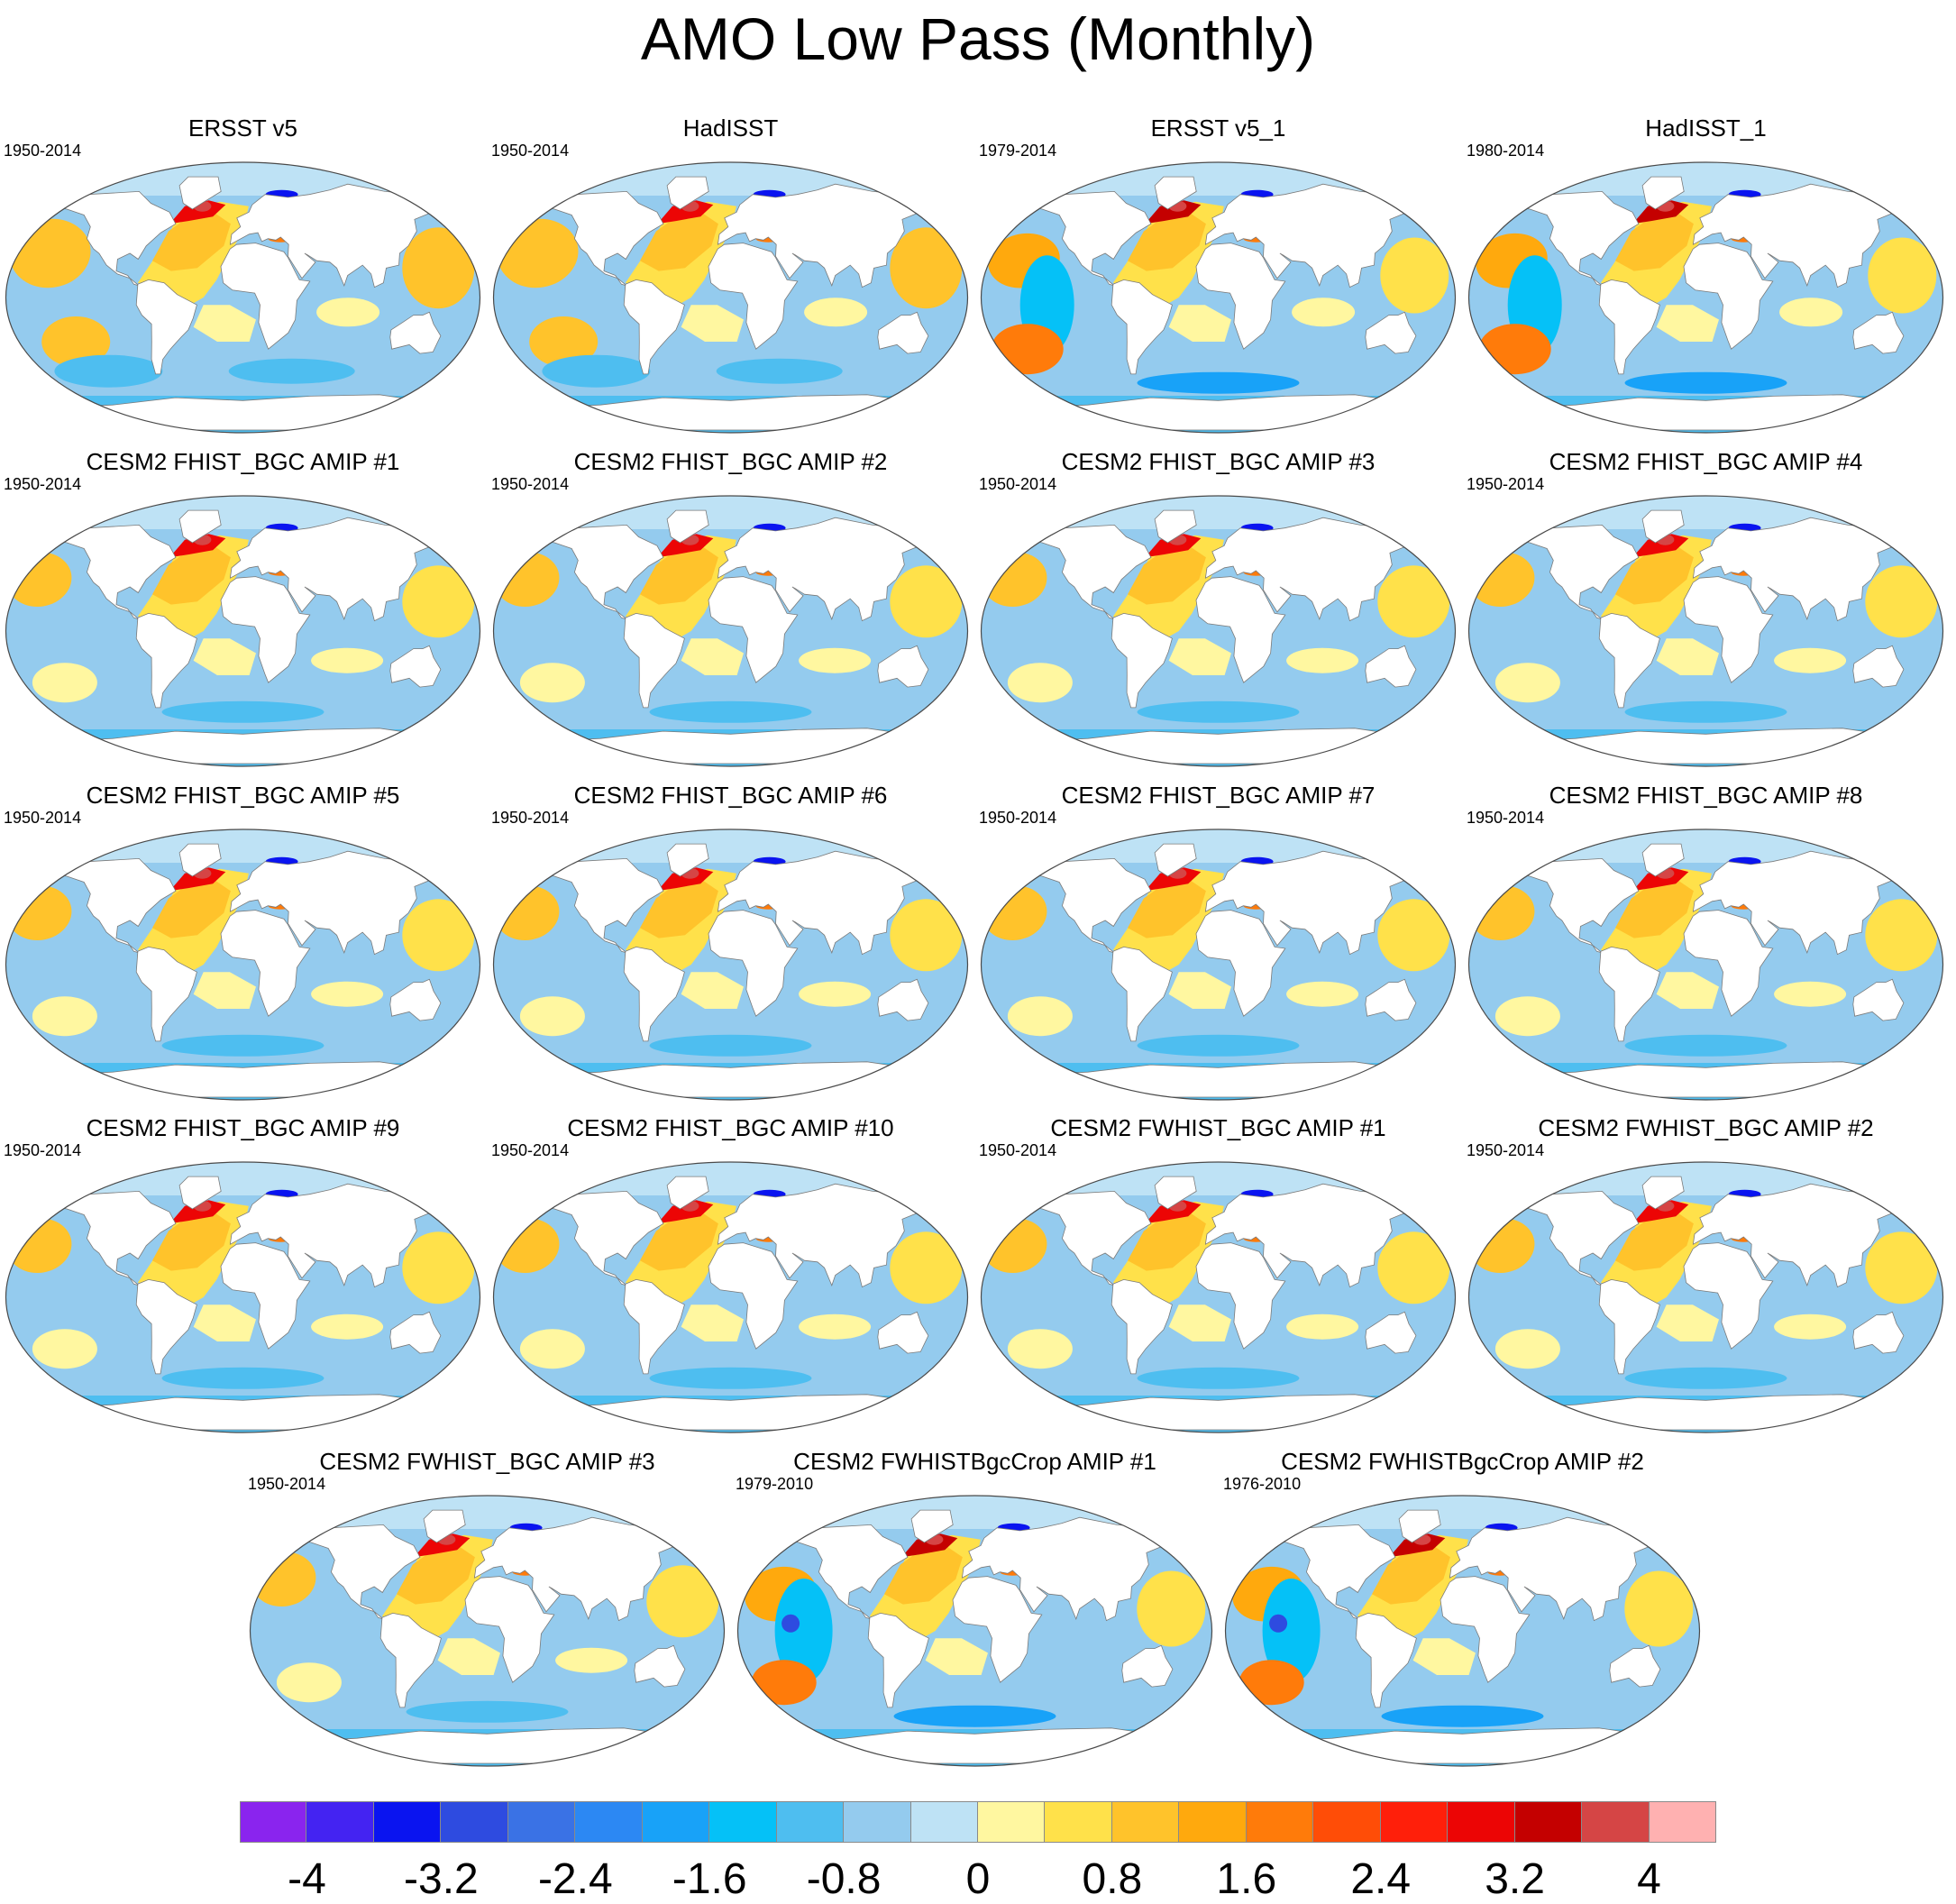  What do you see at coordinates (1292, 1631) in the screenshot?
I see `east-pacific-cool-anomaly` at bounding box center [1292, 1631].